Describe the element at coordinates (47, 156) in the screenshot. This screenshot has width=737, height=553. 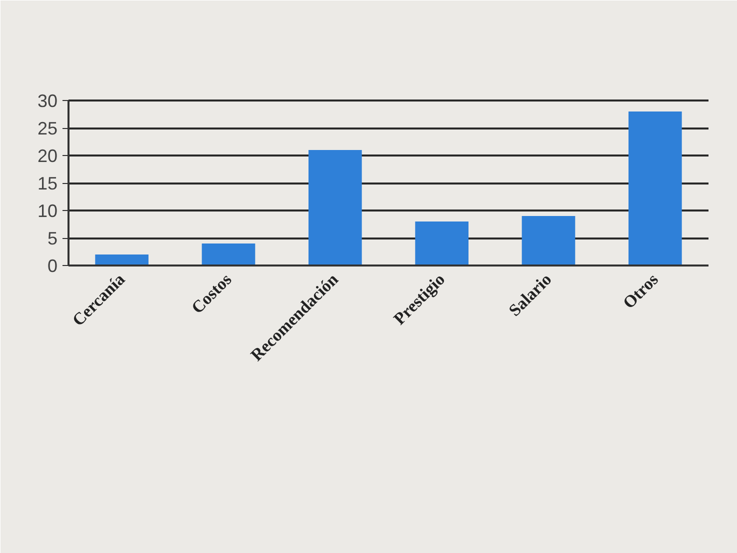
I see `y-tick-label: 20` at that location.